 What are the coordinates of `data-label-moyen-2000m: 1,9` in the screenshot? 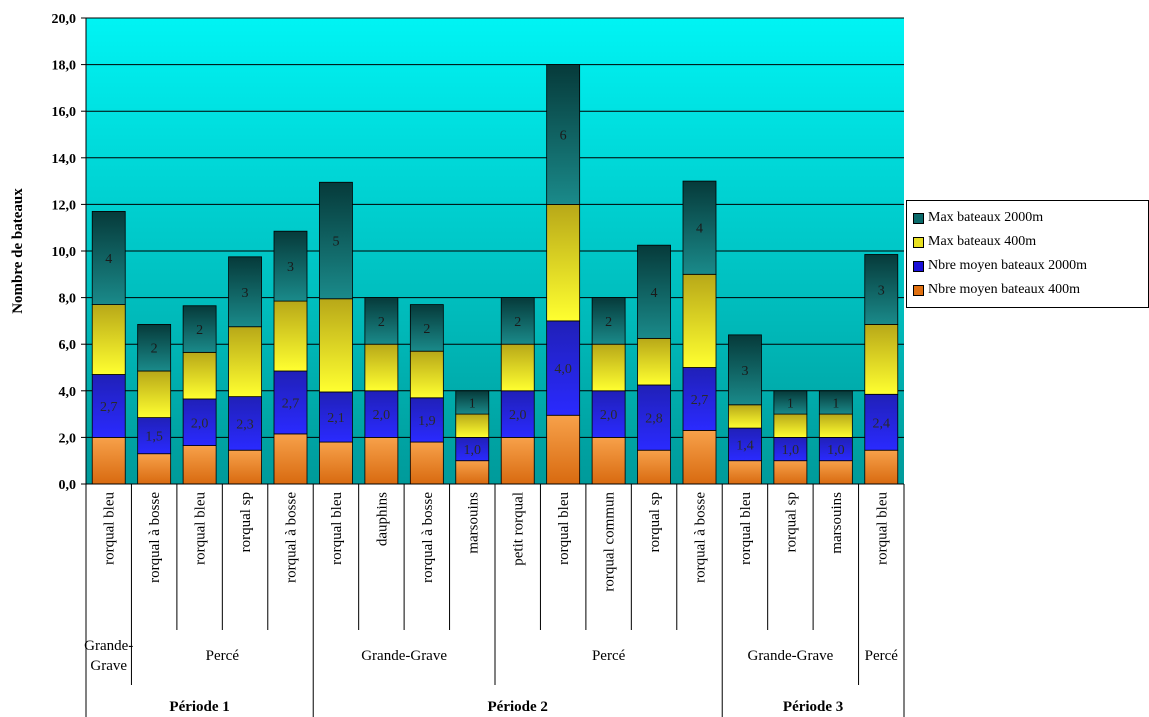 It's located at (427, 421).